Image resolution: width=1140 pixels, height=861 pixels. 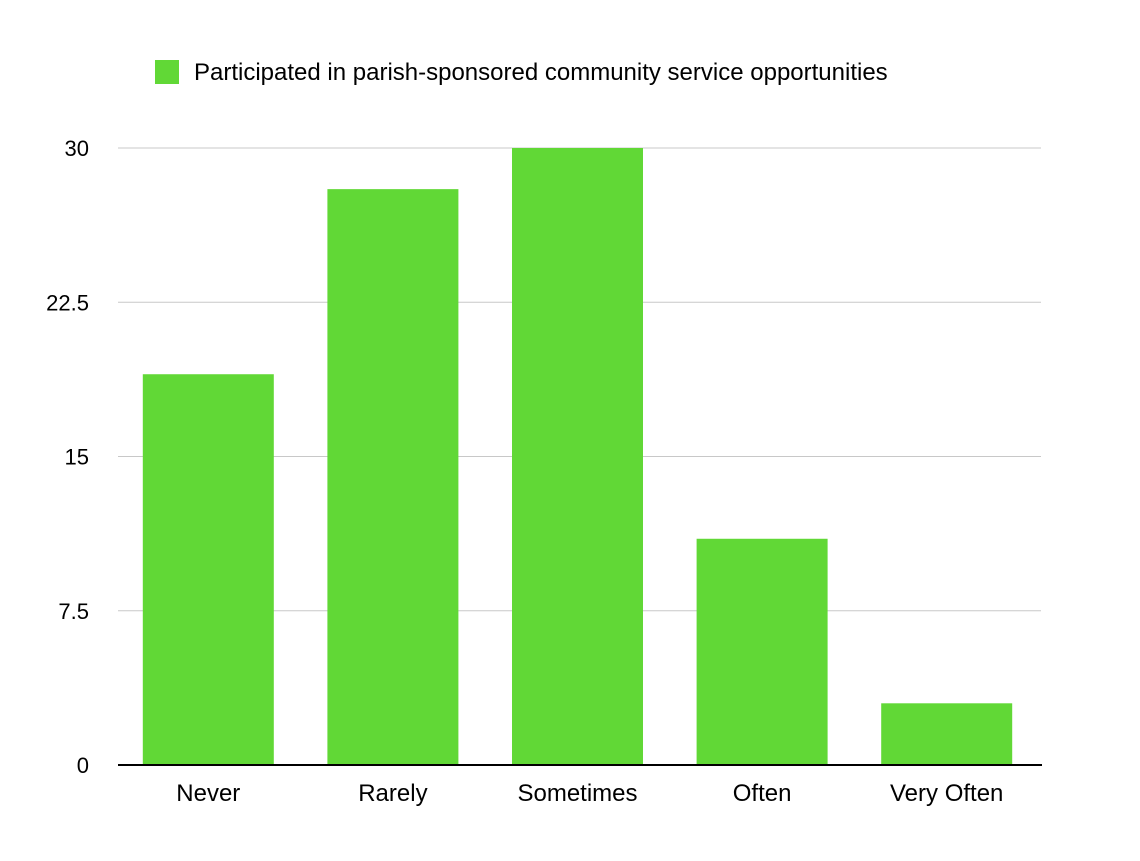 I want to click on bar-often, so click(x=762, y=651).